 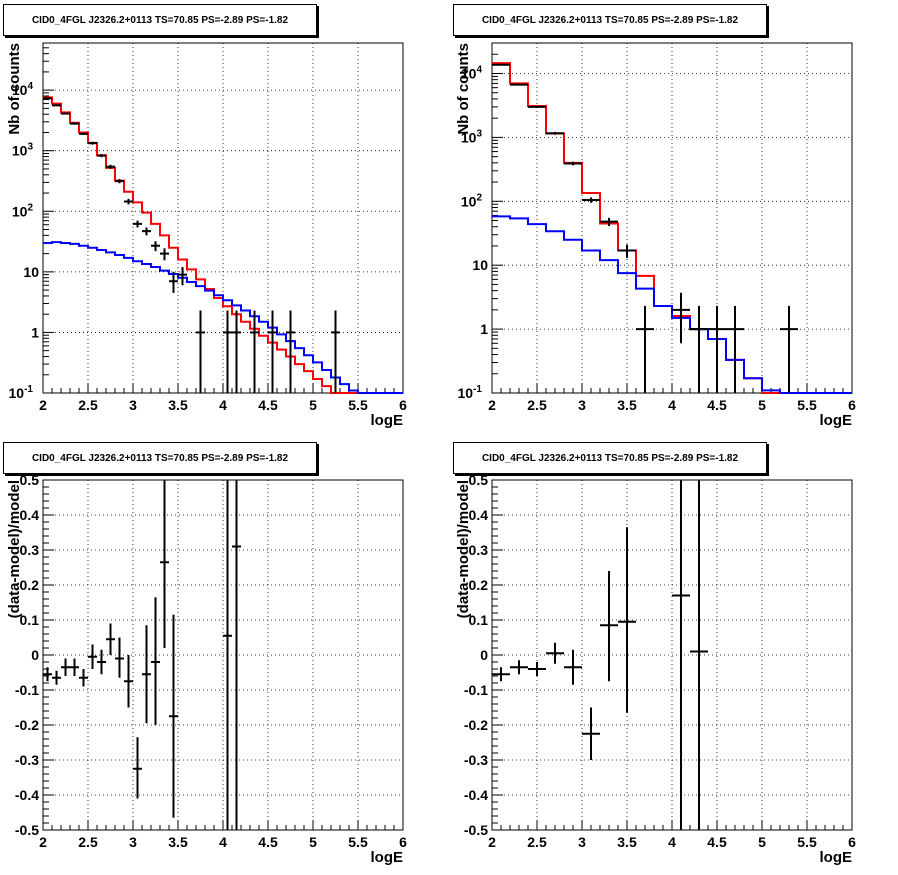 What do you see at coordinates (35, 332) in the screenshot?
I see `y-tick-label: 1` at bounding box center [35, 332].